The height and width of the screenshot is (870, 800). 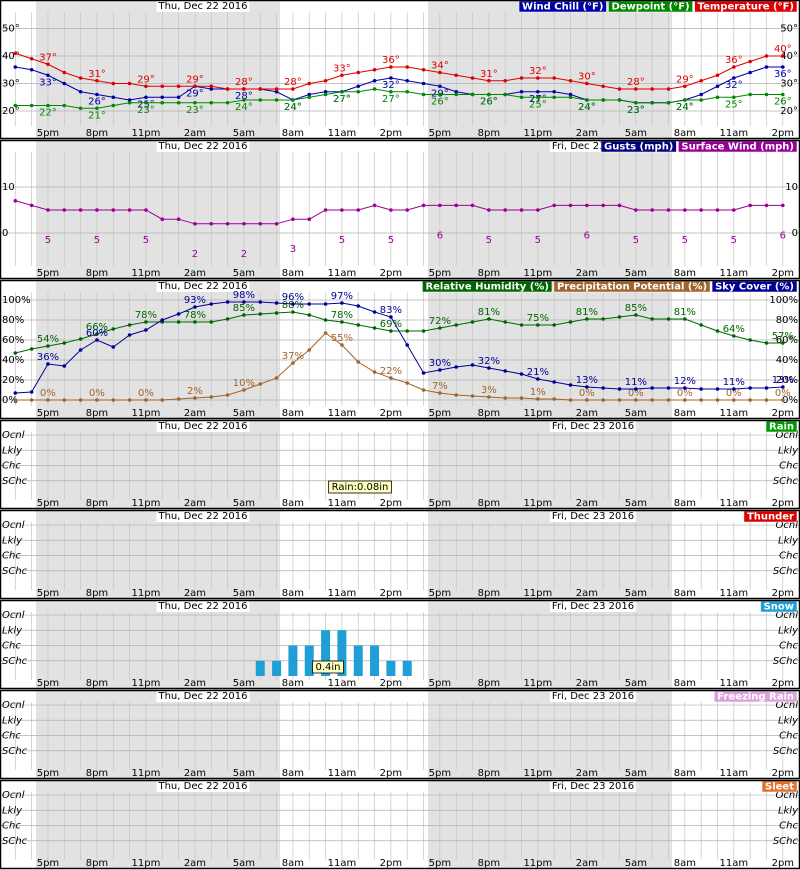 What do you see at coordinates (293, 356) in the screenshot?
I see `data-label: 37%` at bounding box center [293, 356].